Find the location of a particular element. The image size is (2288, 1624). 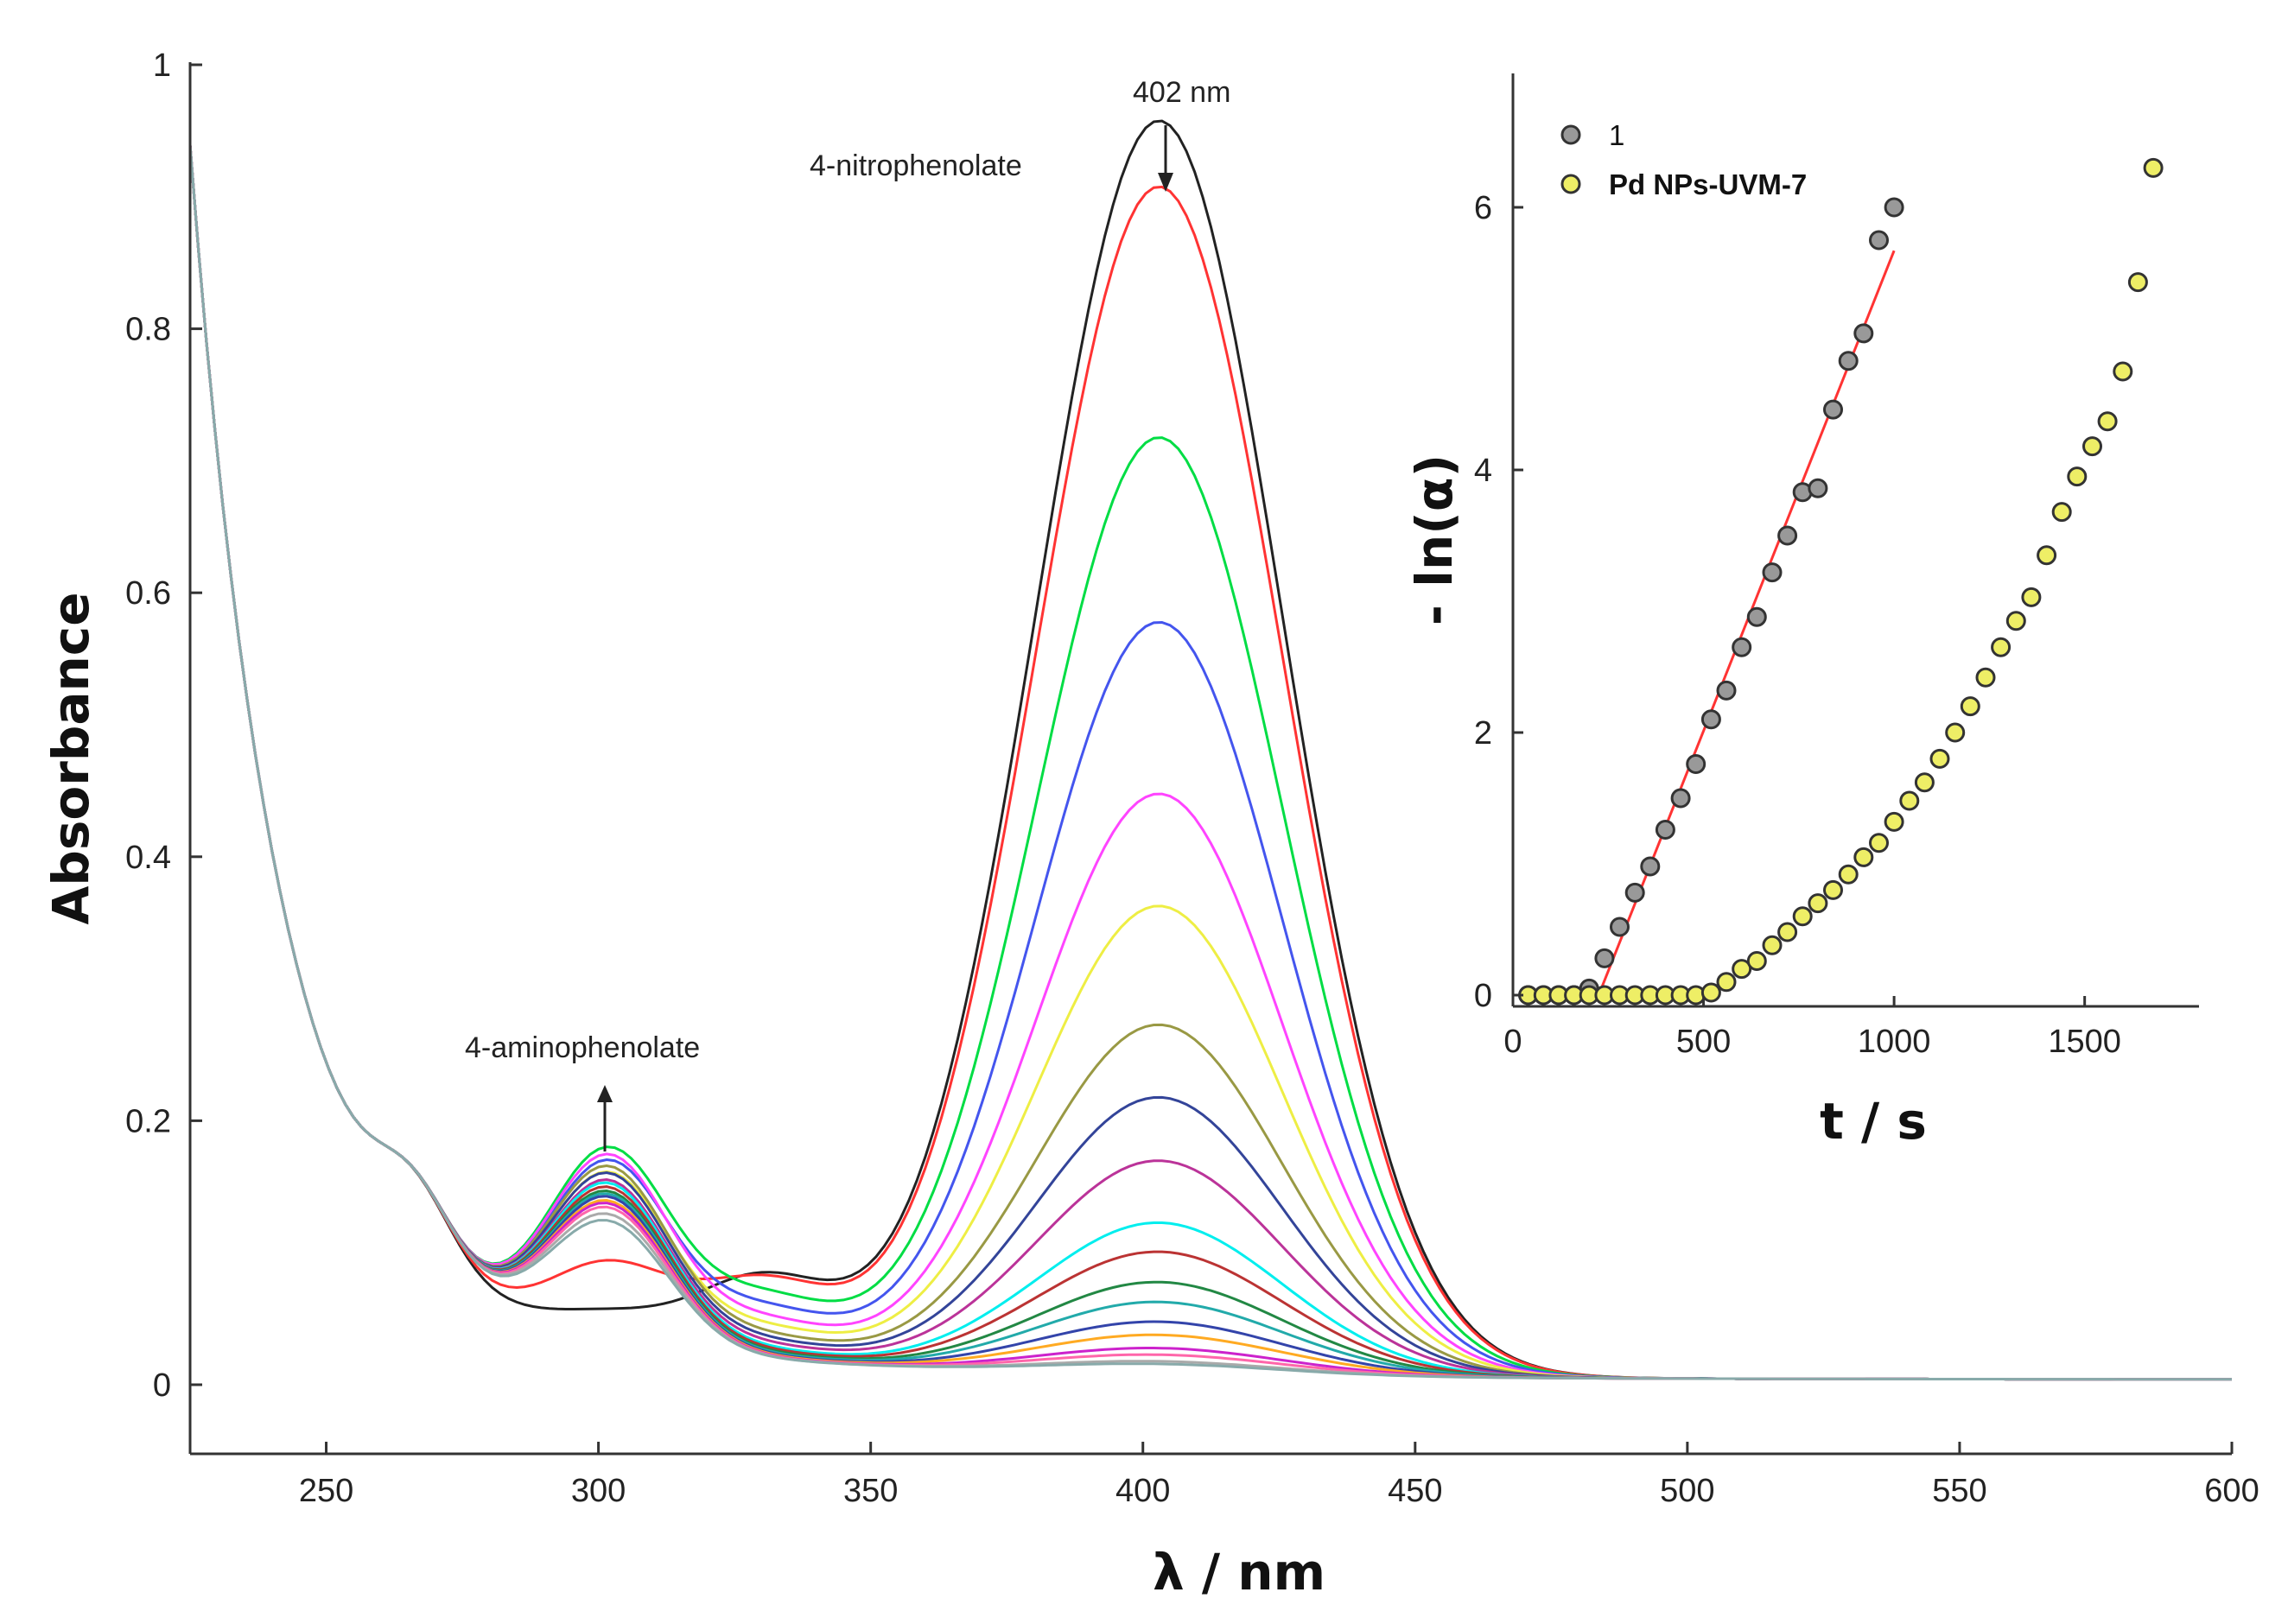

inset-legend: 1 Pd NPs-UVM-7 is located at coordinates (1683, 159).